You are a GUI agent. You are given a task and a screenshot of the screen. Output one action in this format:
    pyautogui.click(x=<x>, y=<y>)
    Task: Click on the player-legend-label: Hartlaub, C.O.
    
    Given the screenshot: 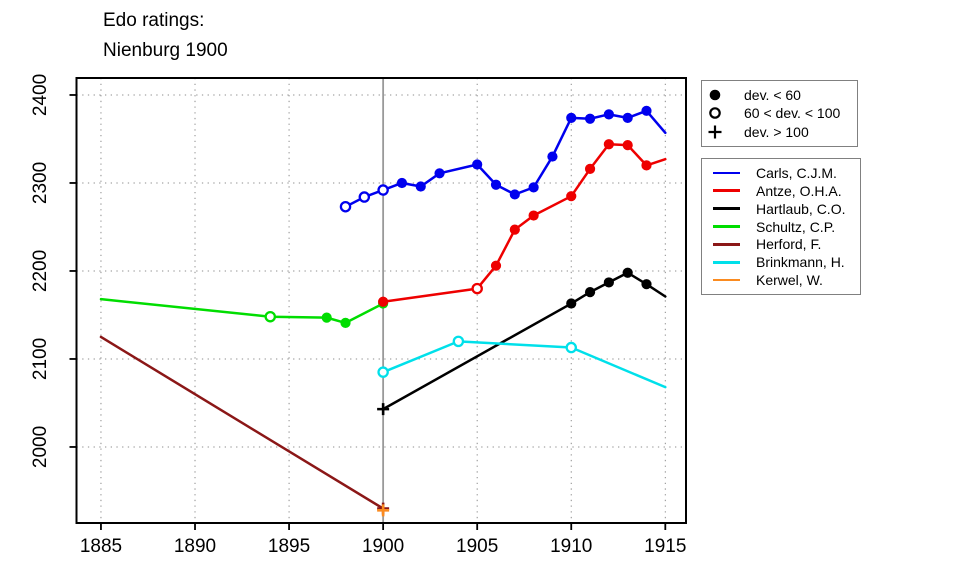 What is the action you would take?
    pyautogui.click(x=801, y=208)
    